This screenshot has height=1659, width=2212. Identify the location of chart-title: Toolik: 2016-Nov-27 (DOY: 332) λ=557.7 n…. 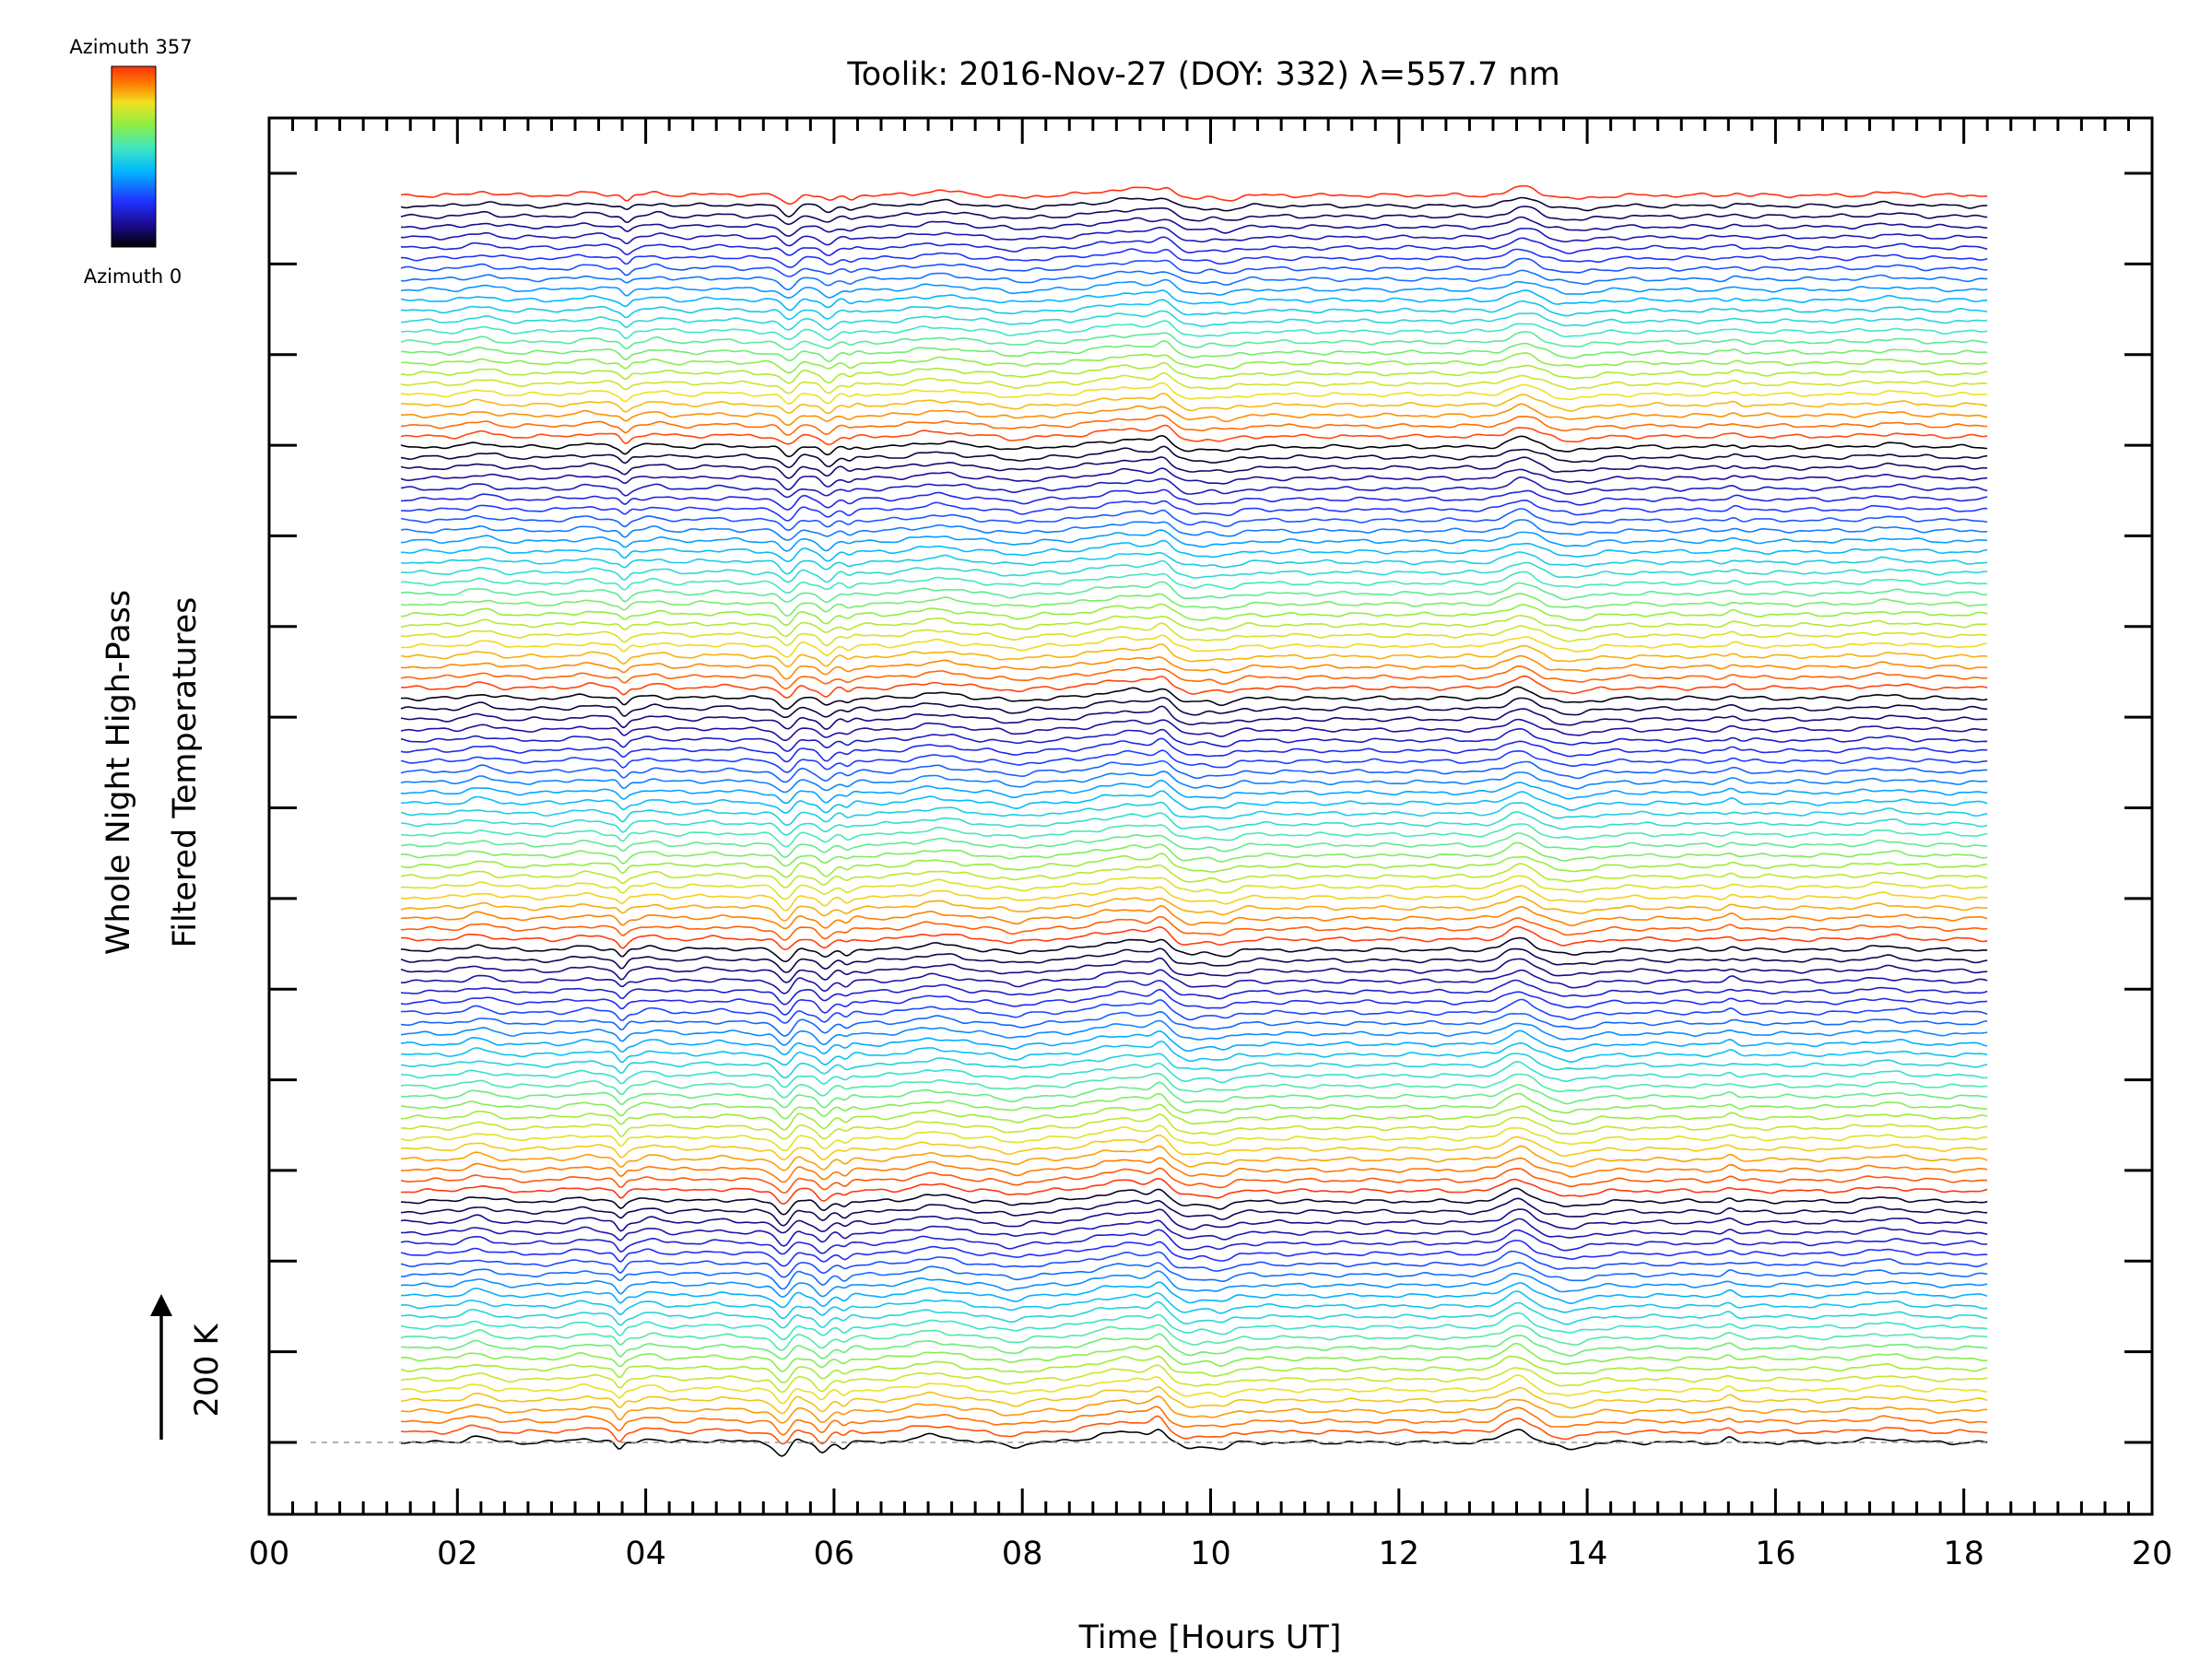
(1202, 74).